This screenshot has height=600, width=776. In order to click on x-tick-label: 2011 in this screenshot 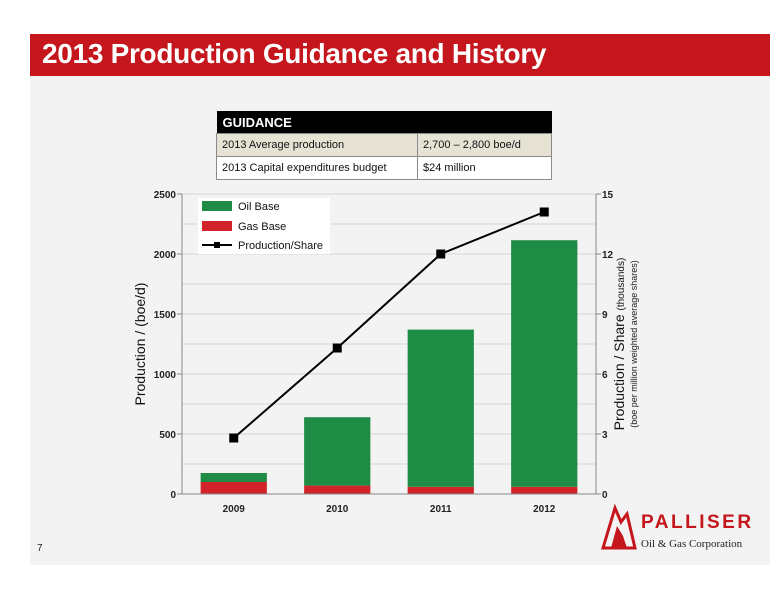, I will do `click(441, 509)`.